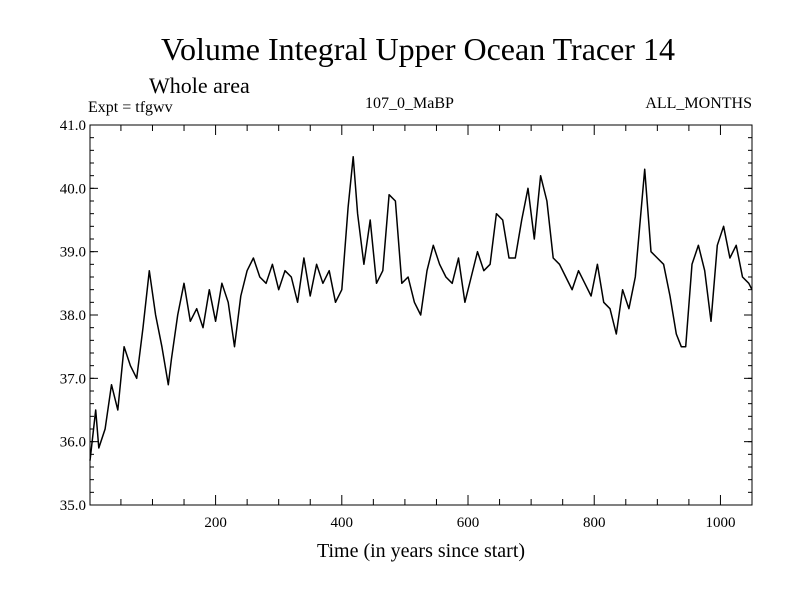  I want to click on y-tick-label: 37.0, so click(73, 379).